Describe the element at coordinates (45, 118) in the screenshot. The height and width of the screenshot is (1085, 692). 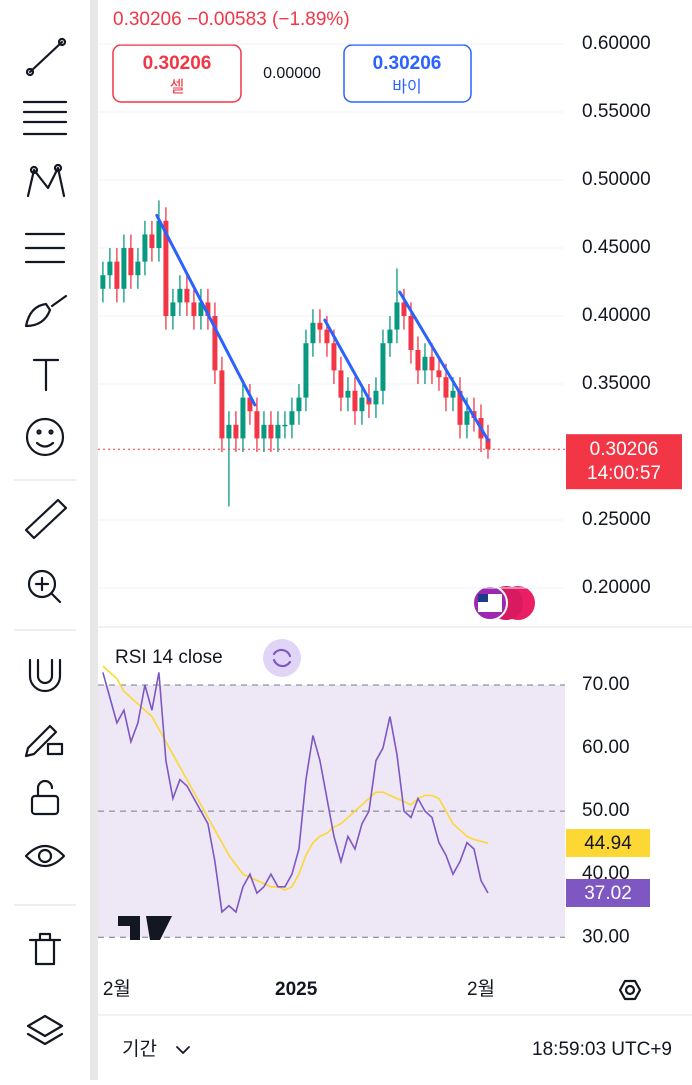
I see `tool-fib` at that location.